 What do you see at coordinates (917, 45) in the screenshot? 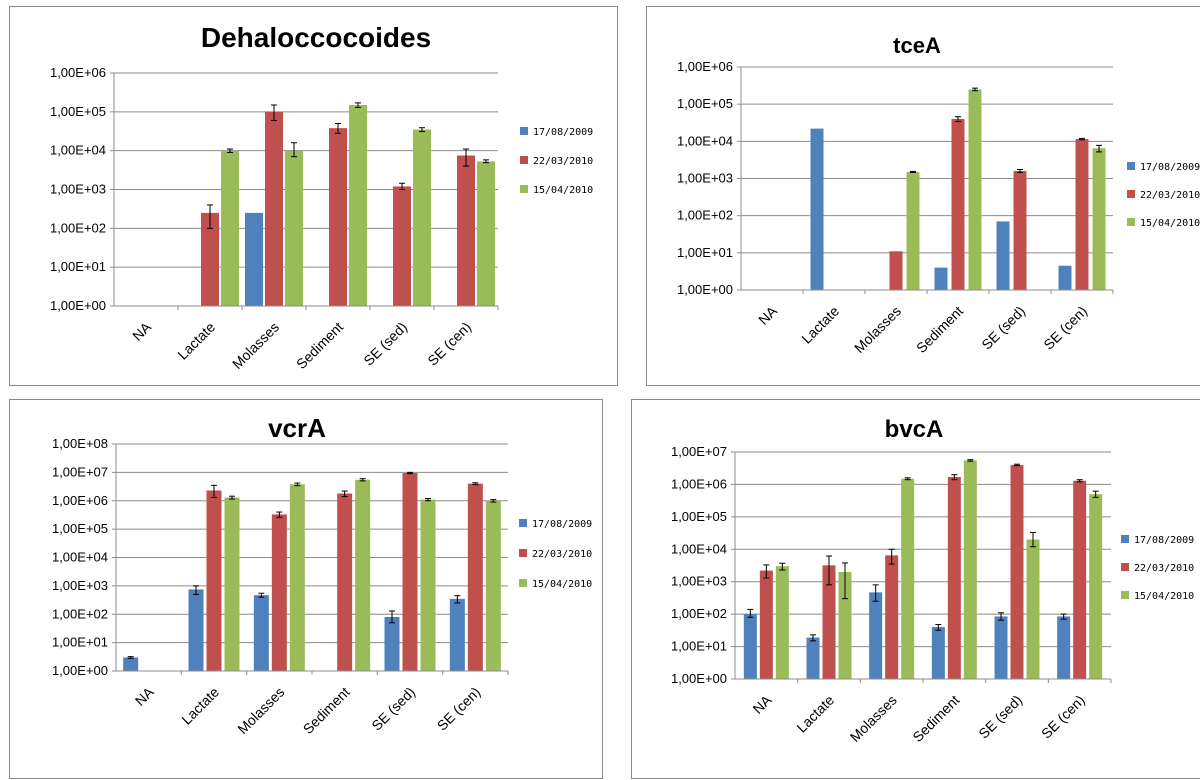
I see `chart-title: tceA` at bounding box center [917, 45].